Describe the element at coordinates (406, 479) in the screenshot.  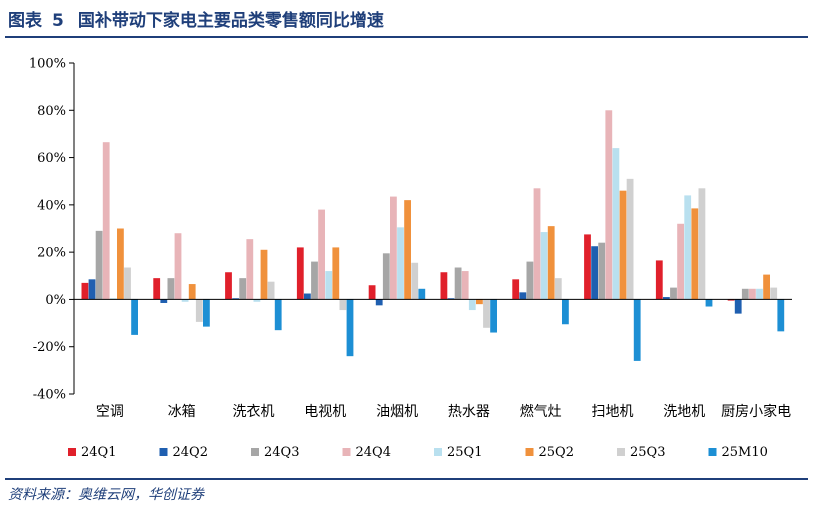
I see `footer-rule` at that location.